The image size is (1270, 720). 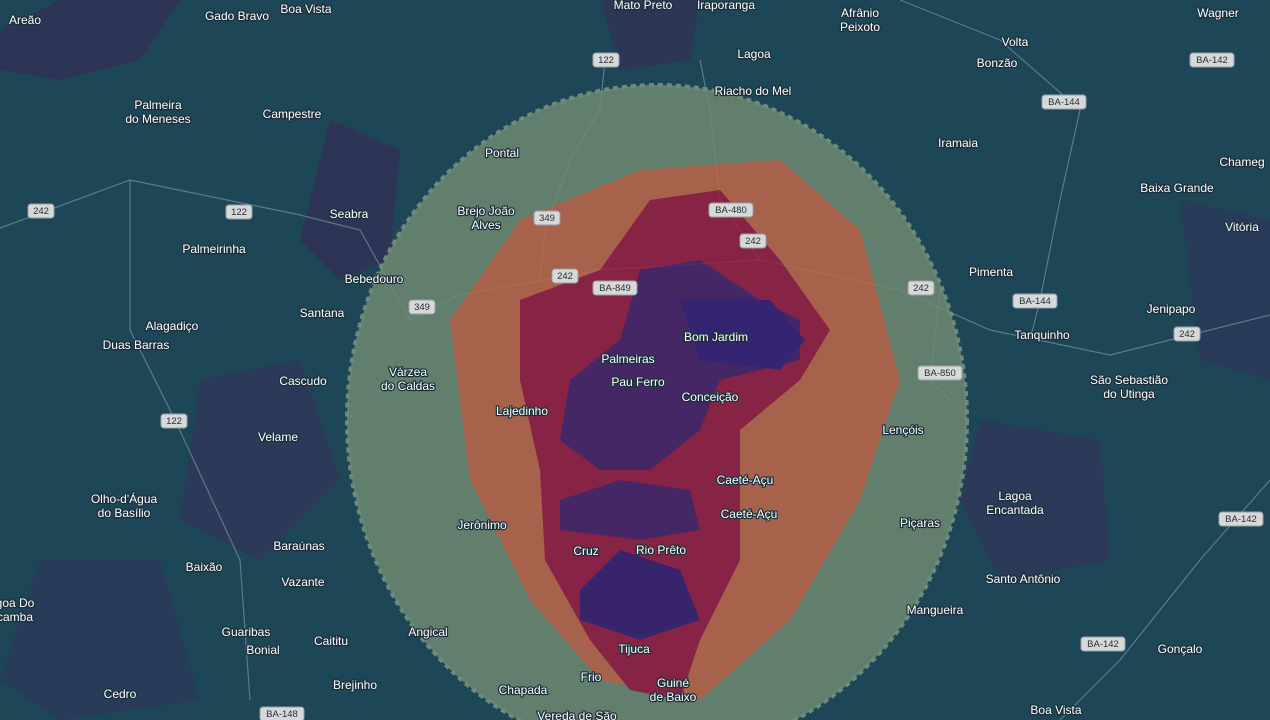 I want to click on place-label: Baraúnas, so click(x=298, y=546).